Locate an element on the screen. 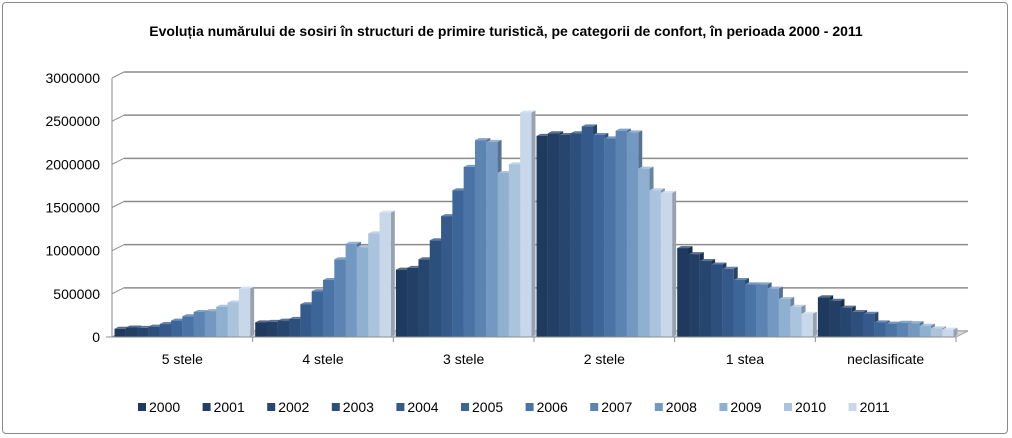 This screenshot has width=1012, height=438. legend-item: 2010 is located at coordinates (805, 407).